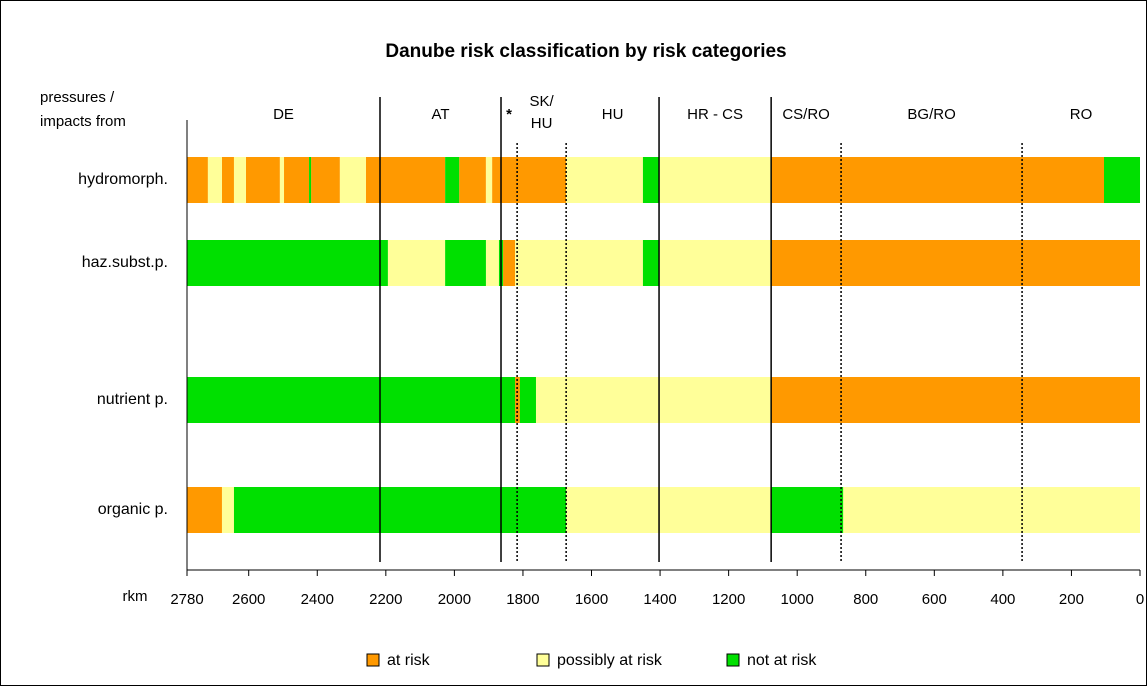  I want to click on legend-label: not at risk, so click(782, 660).